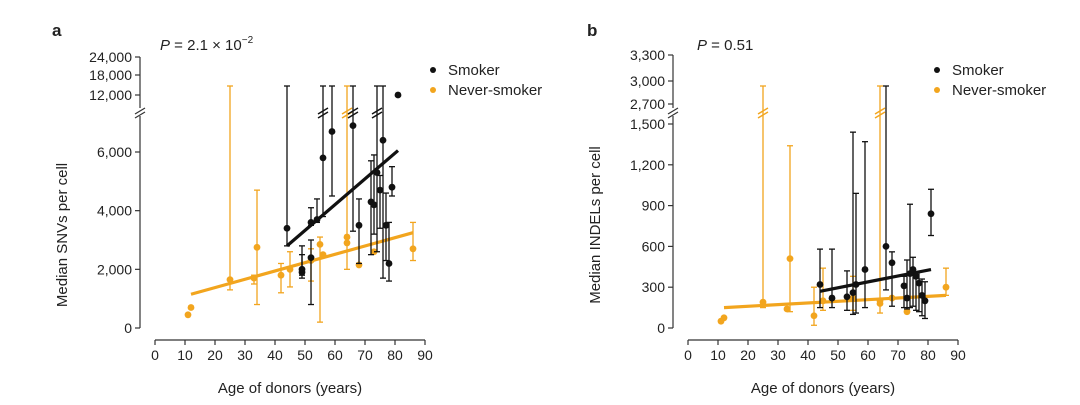 The height and width of the screenshot is (405, 1080). What do you see at coordinates (128, 328) in the screenshot?
I see `y-tick-label: 0` at bounding box center [128, 328].